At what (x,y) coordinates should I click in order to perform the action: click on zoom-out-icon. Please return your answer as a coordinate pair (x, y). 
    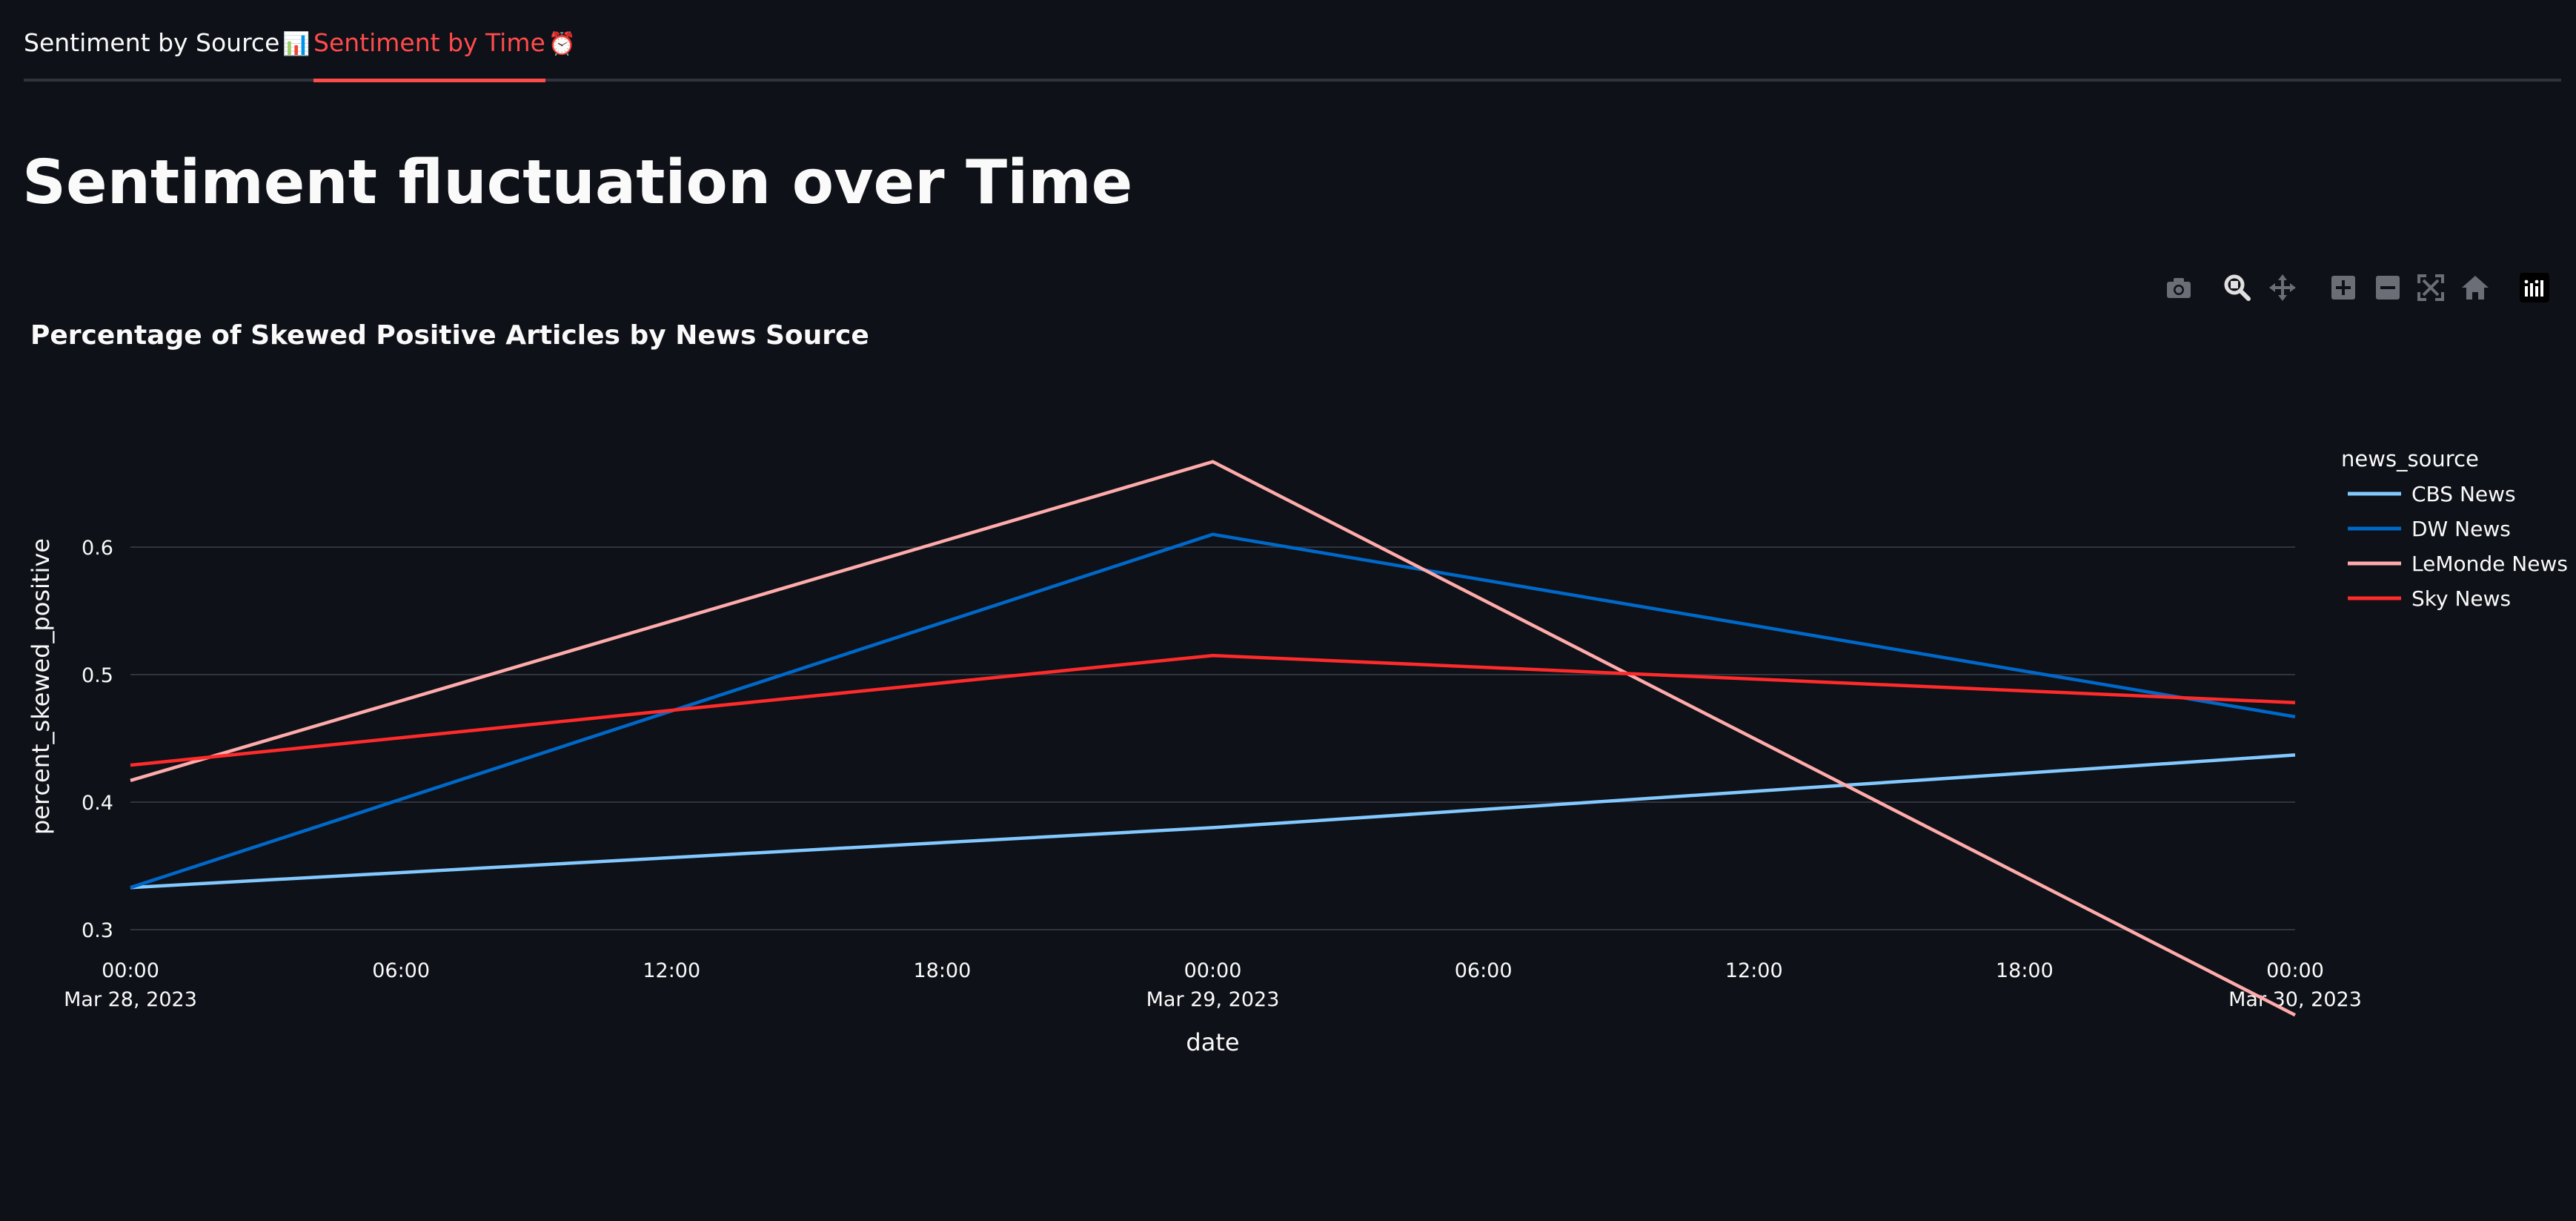
    Looking at the image, I should click on (2387, 287).